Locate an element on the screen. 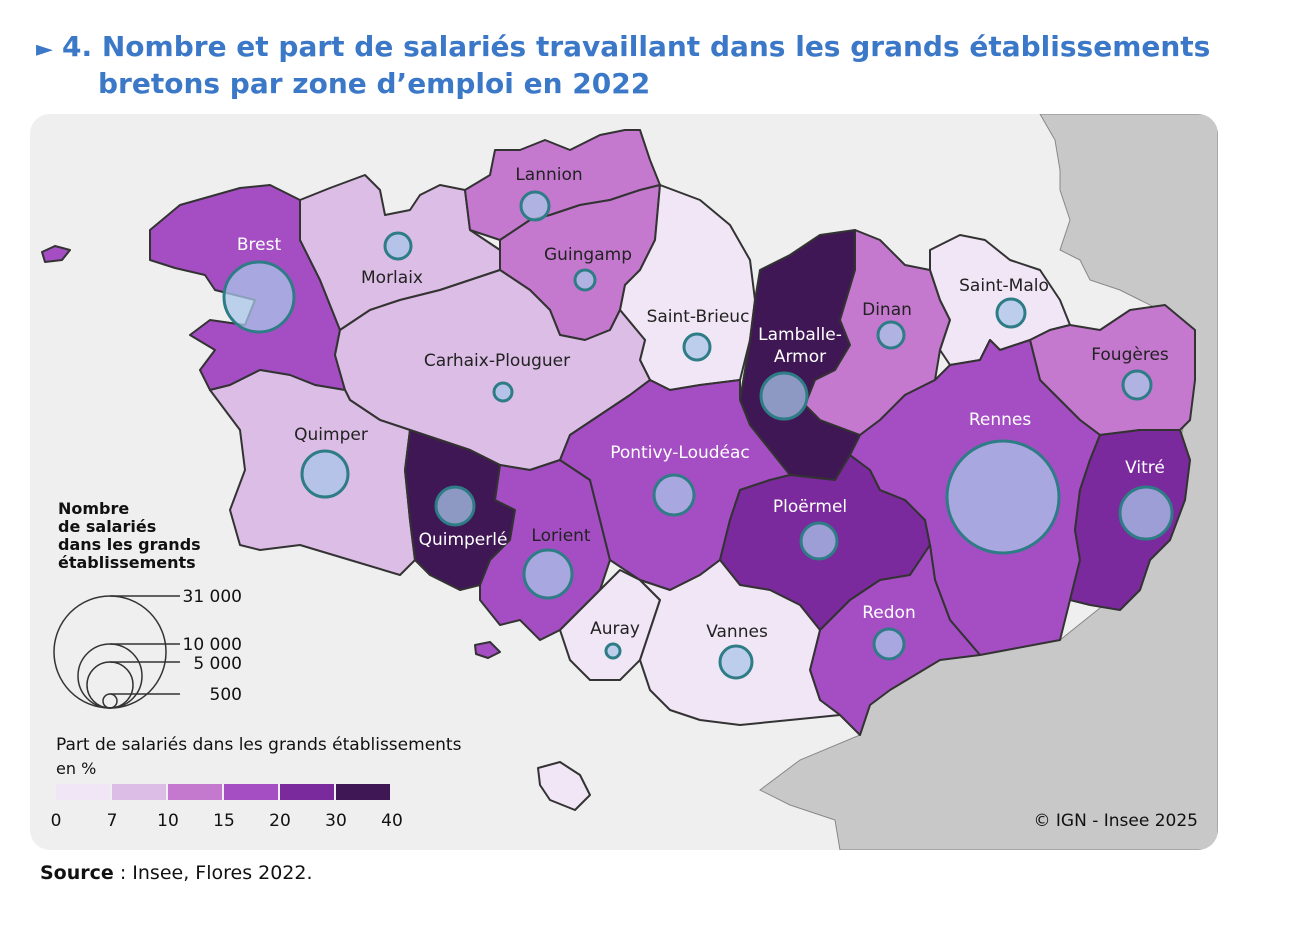 This screenshot has height=930, width=1312. zone-vannes is located at coordinates (740, 642).